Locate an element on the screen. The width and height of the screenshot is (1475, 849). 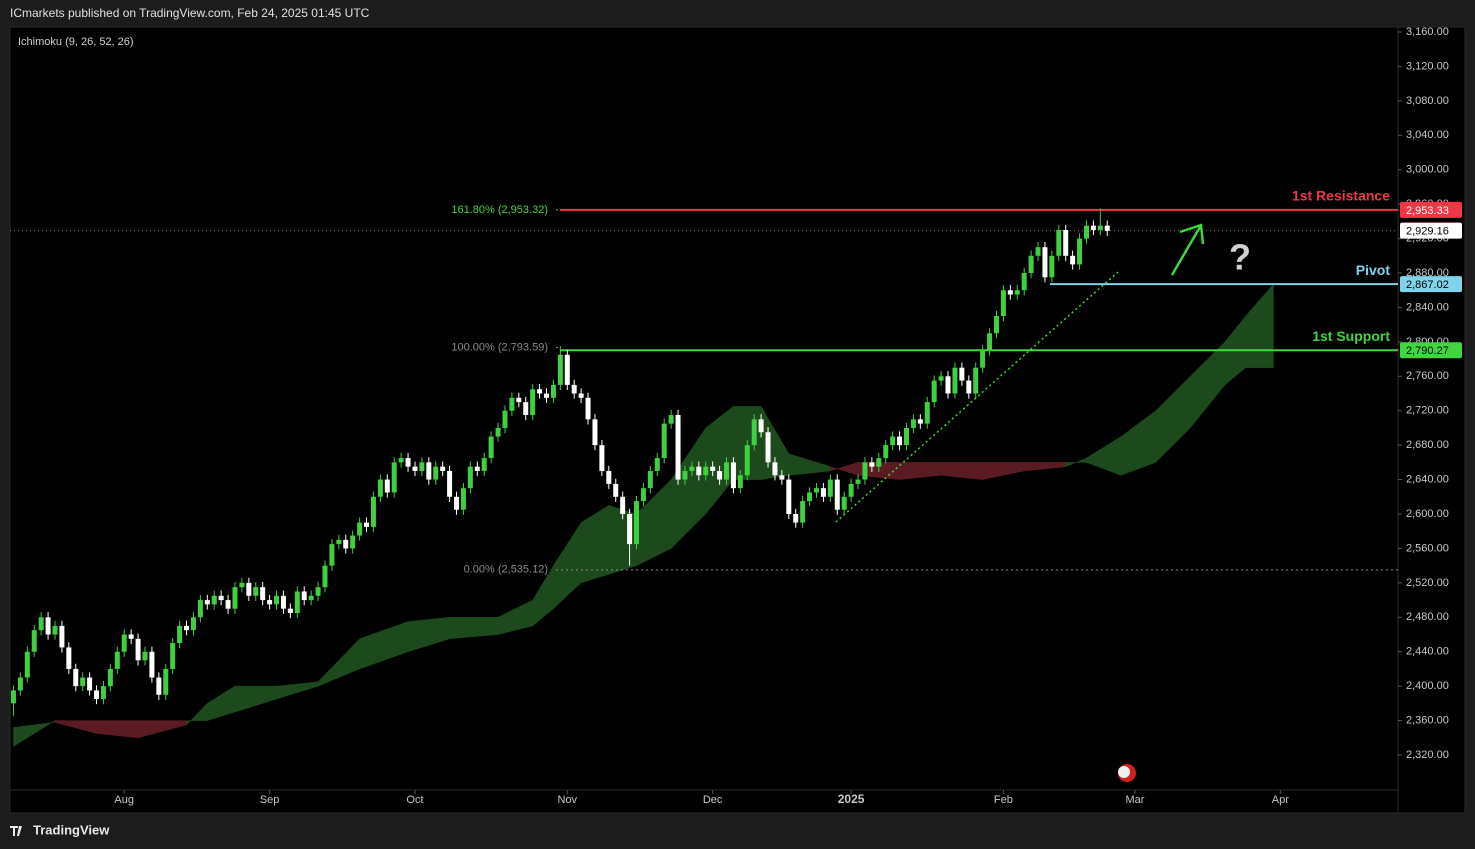
flag-icon is located at coordinates (1127, 773).